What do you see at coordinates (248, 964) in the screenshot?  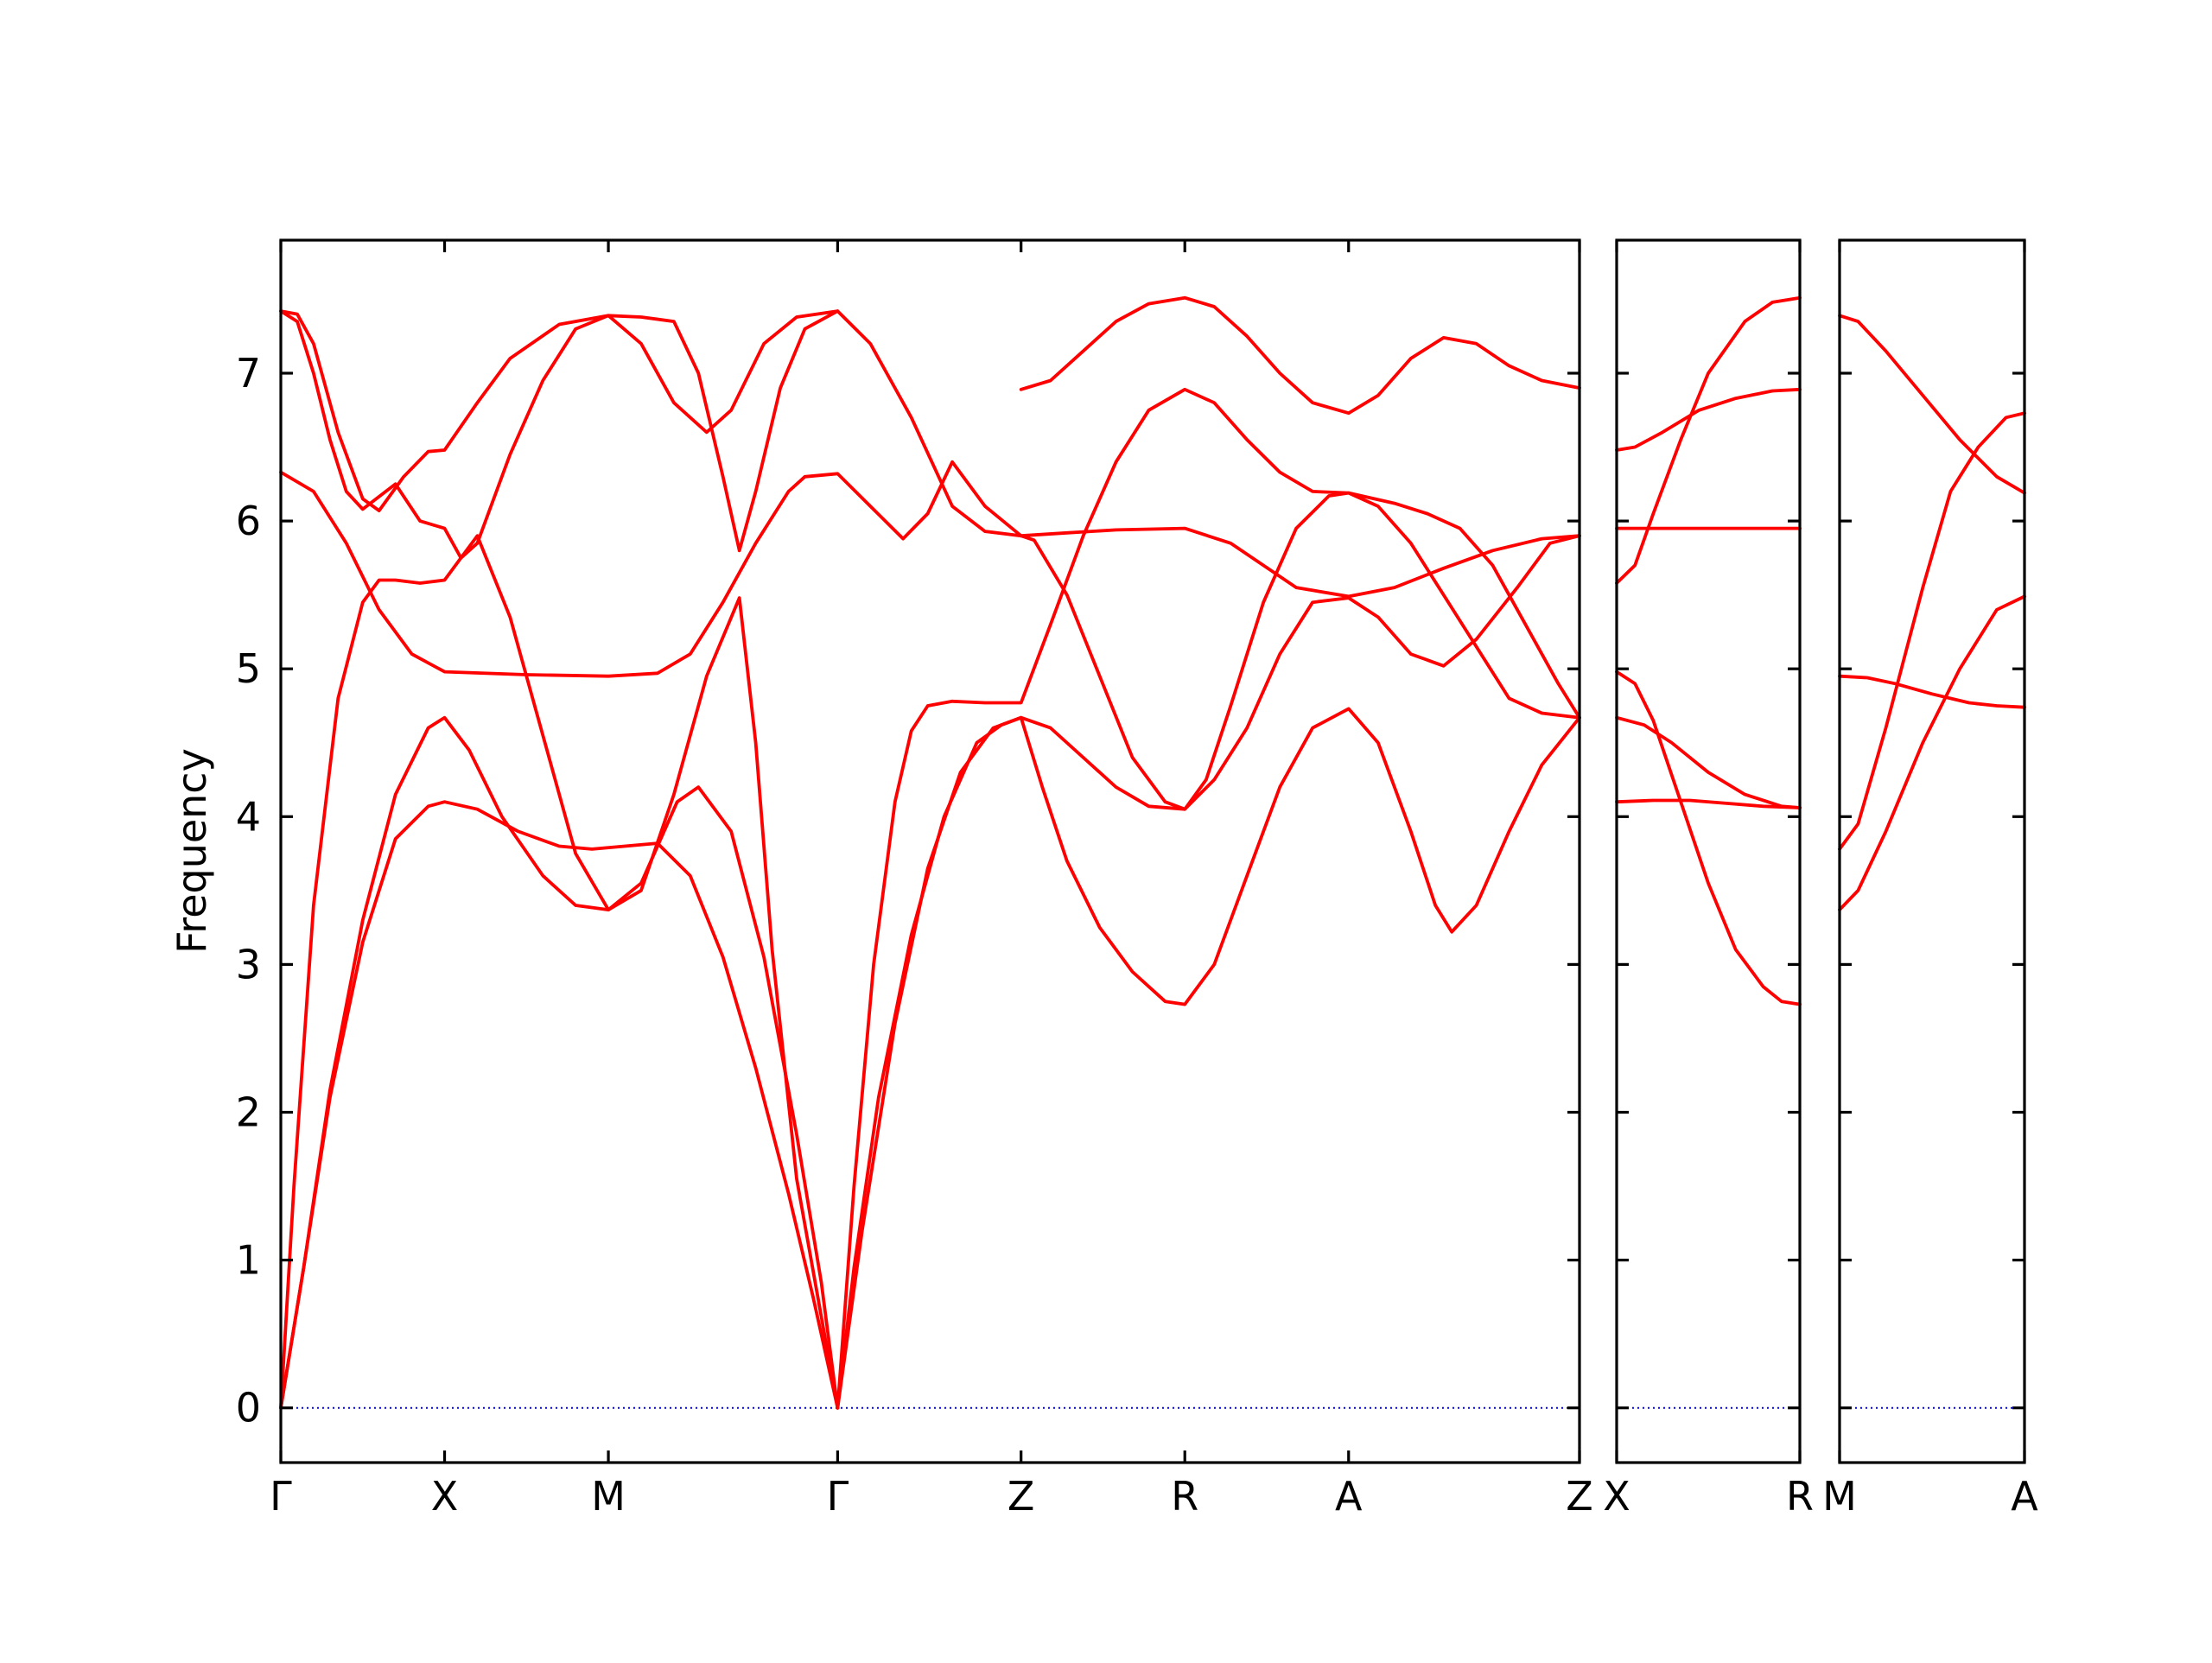 I see `y-tick-label: 3` at bounding box center [248, 964].